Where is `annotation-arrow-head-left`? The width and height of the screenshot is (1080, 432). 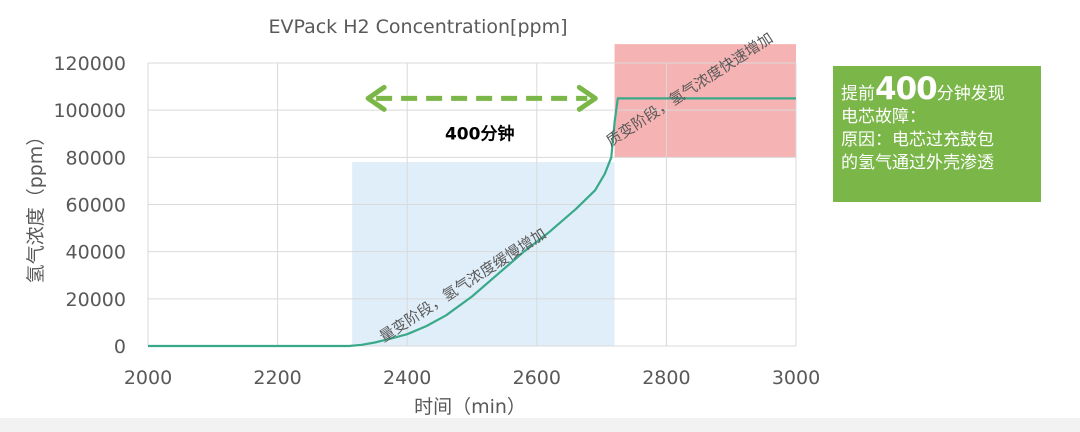
annotation-arrow-head-left is located at coordinates (376, 98).